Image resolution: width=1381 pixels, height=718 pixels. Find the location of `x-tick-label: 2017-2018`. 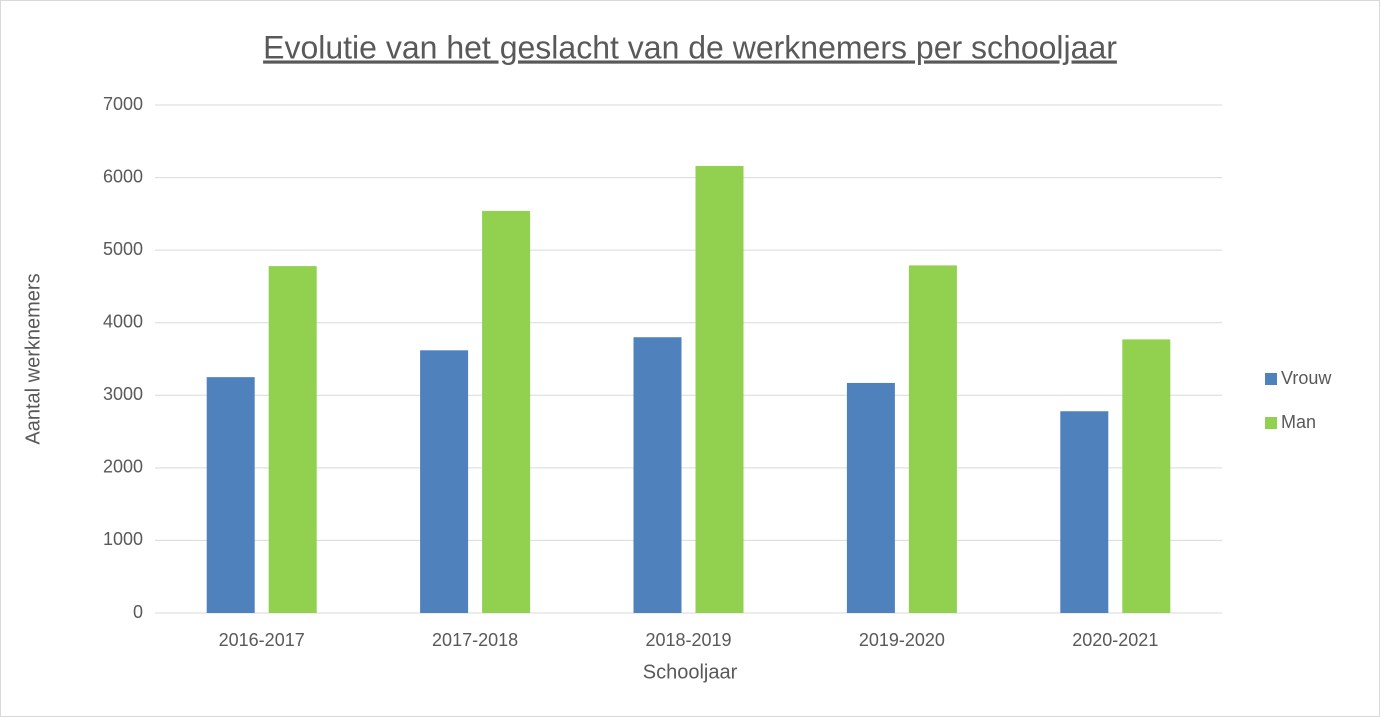

x-tick-label: 2017-2018 is located at coordinates (475, 640).